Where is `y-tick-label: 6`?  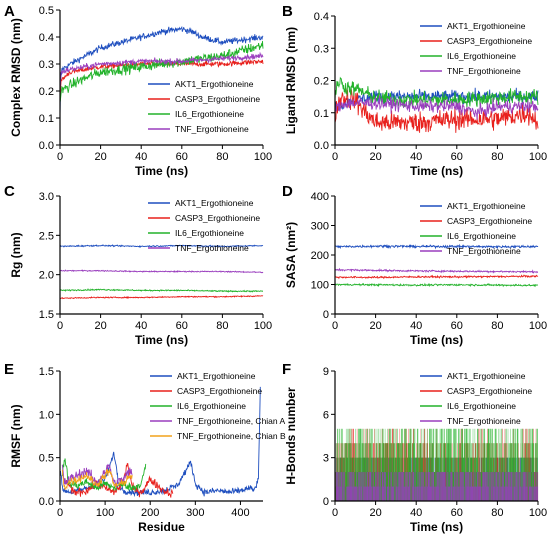
y-tick-label: 6 is located at coordinates (326, 415).